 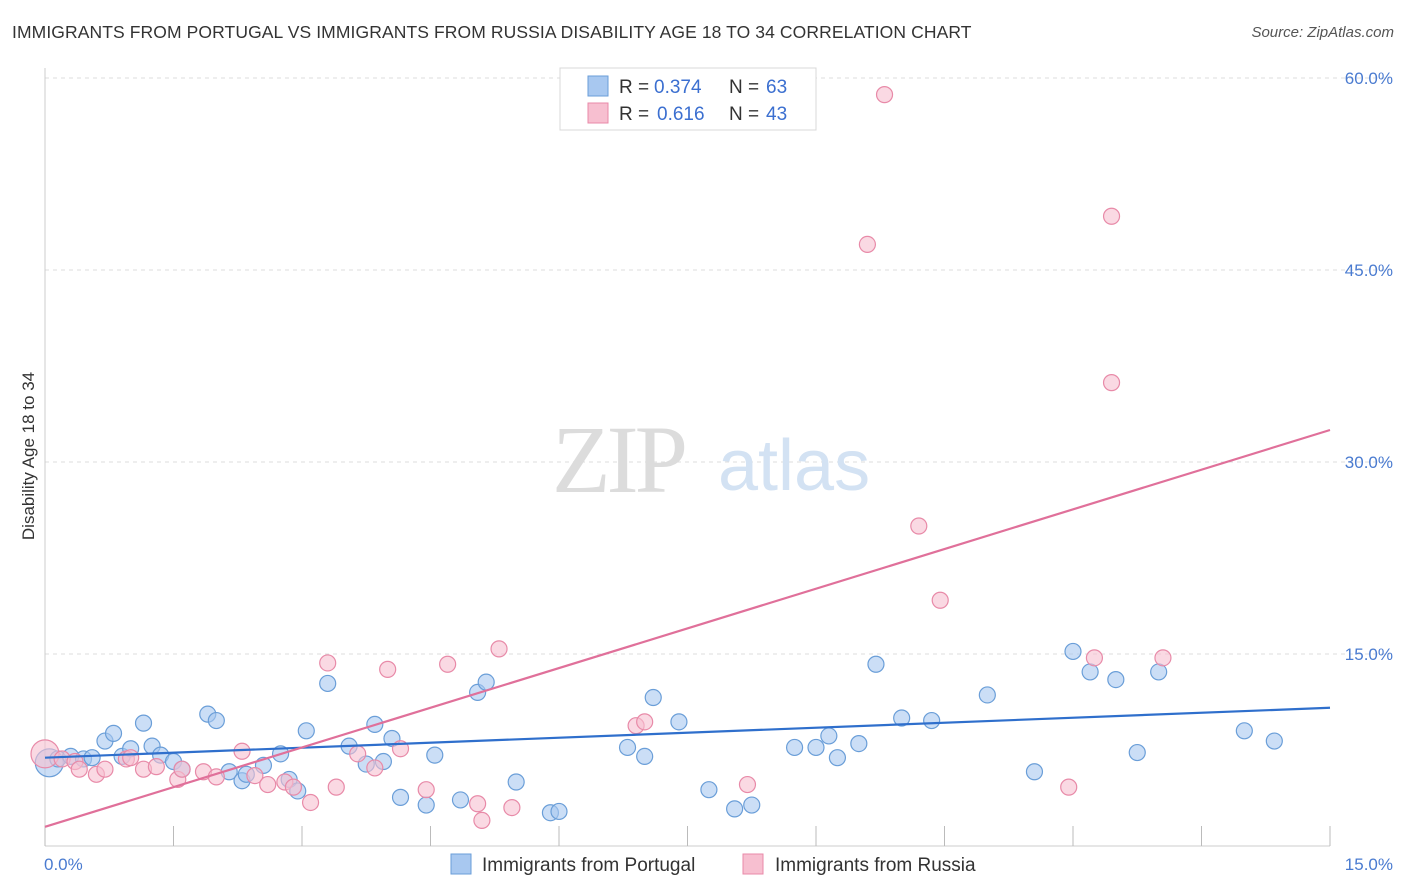 What do you see at coordinates (1369, 270) in the screenshot?
I see `y-tick-label: 45.0%` at bounding box center [1369, 270].